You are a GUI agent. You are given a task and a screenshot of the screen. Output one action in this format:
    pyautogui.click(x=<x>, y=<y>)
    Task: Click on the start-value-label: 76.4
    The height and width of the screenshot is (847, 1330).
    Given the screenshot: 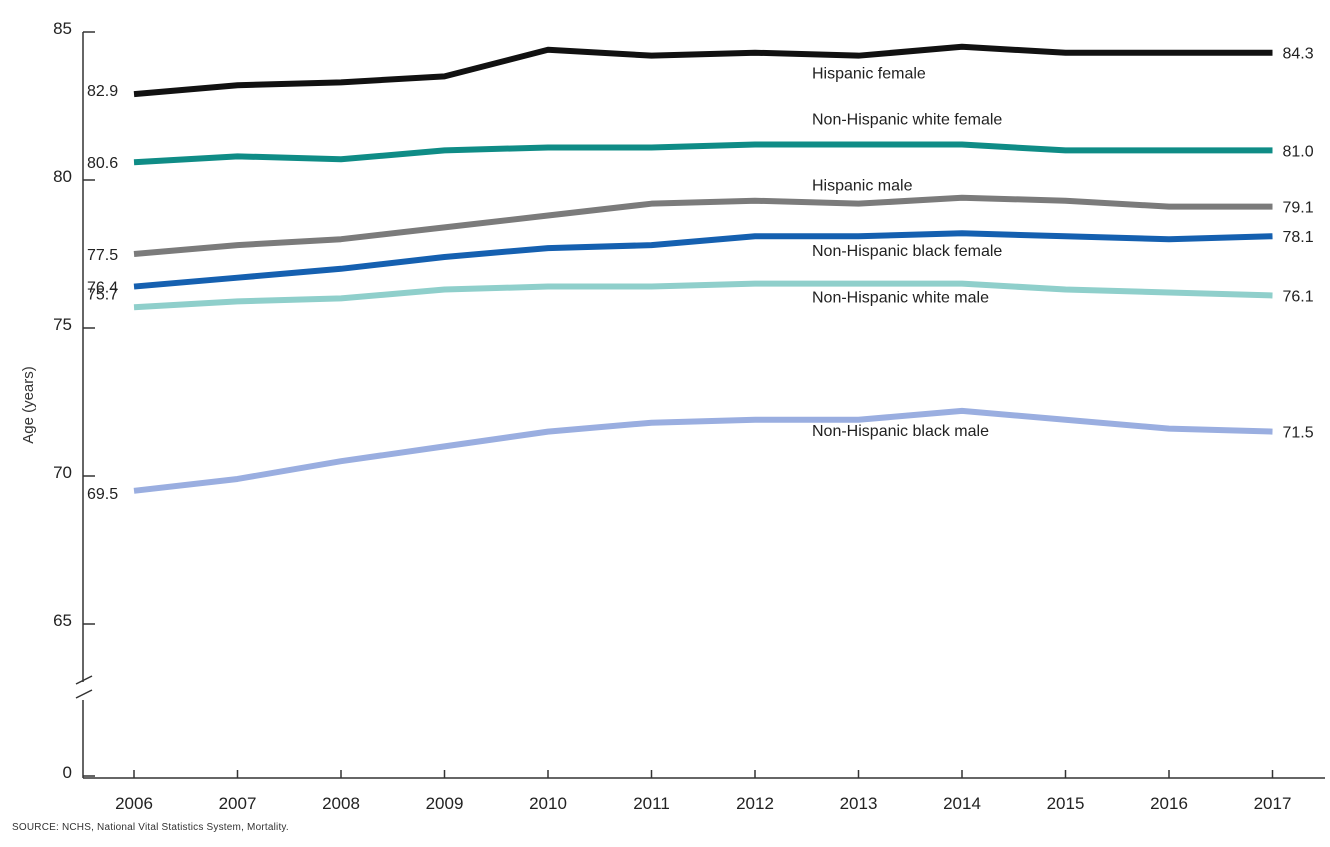 What is the action you would take?
    pyautogui.click(x=102, y=288)
    